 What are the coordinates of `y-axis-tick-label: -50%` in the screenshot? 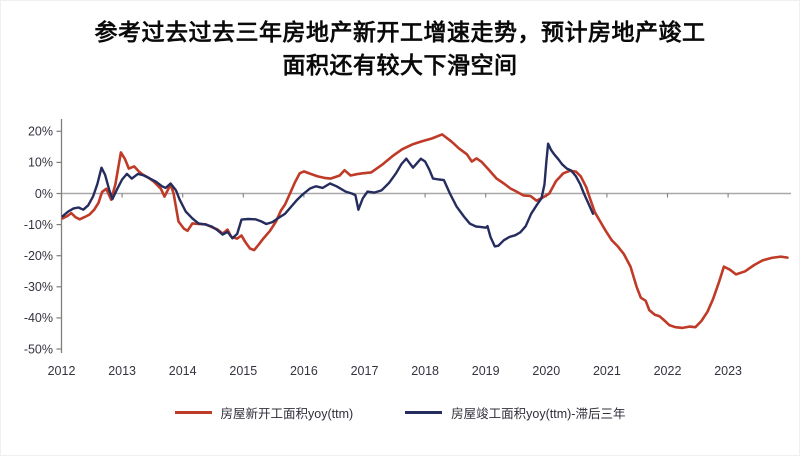 It's located at (38, 349).